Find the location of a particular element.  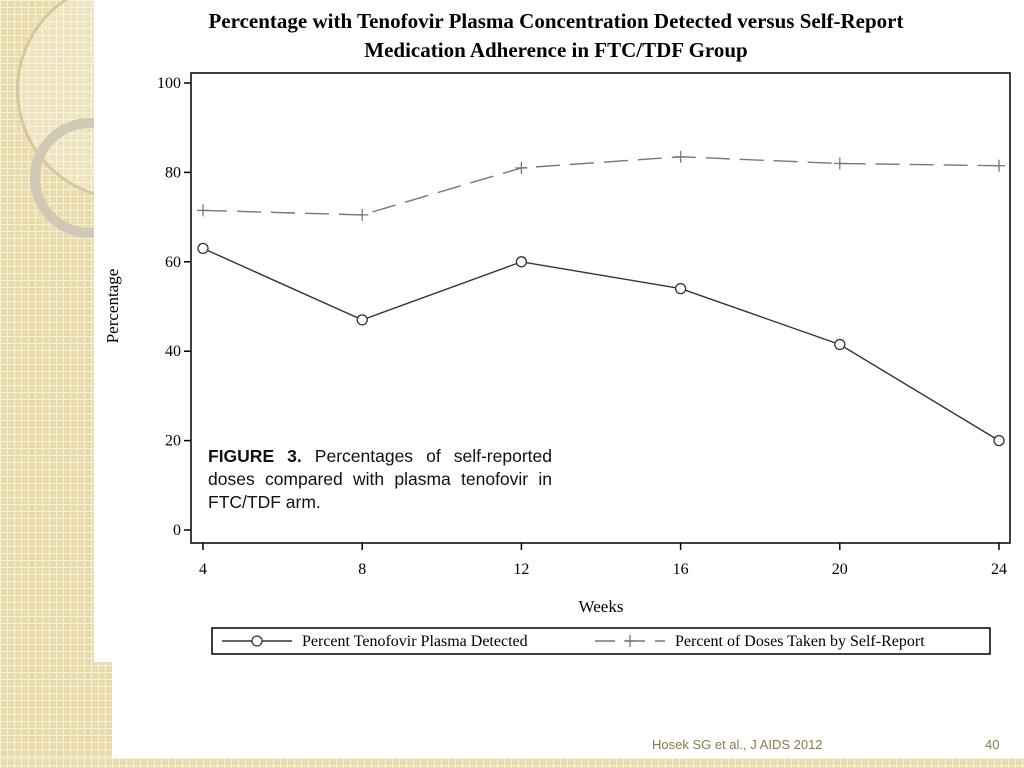

footer-citation: Hosek SG et al., J AIDS 2012 is located at coordinates (737, 744).